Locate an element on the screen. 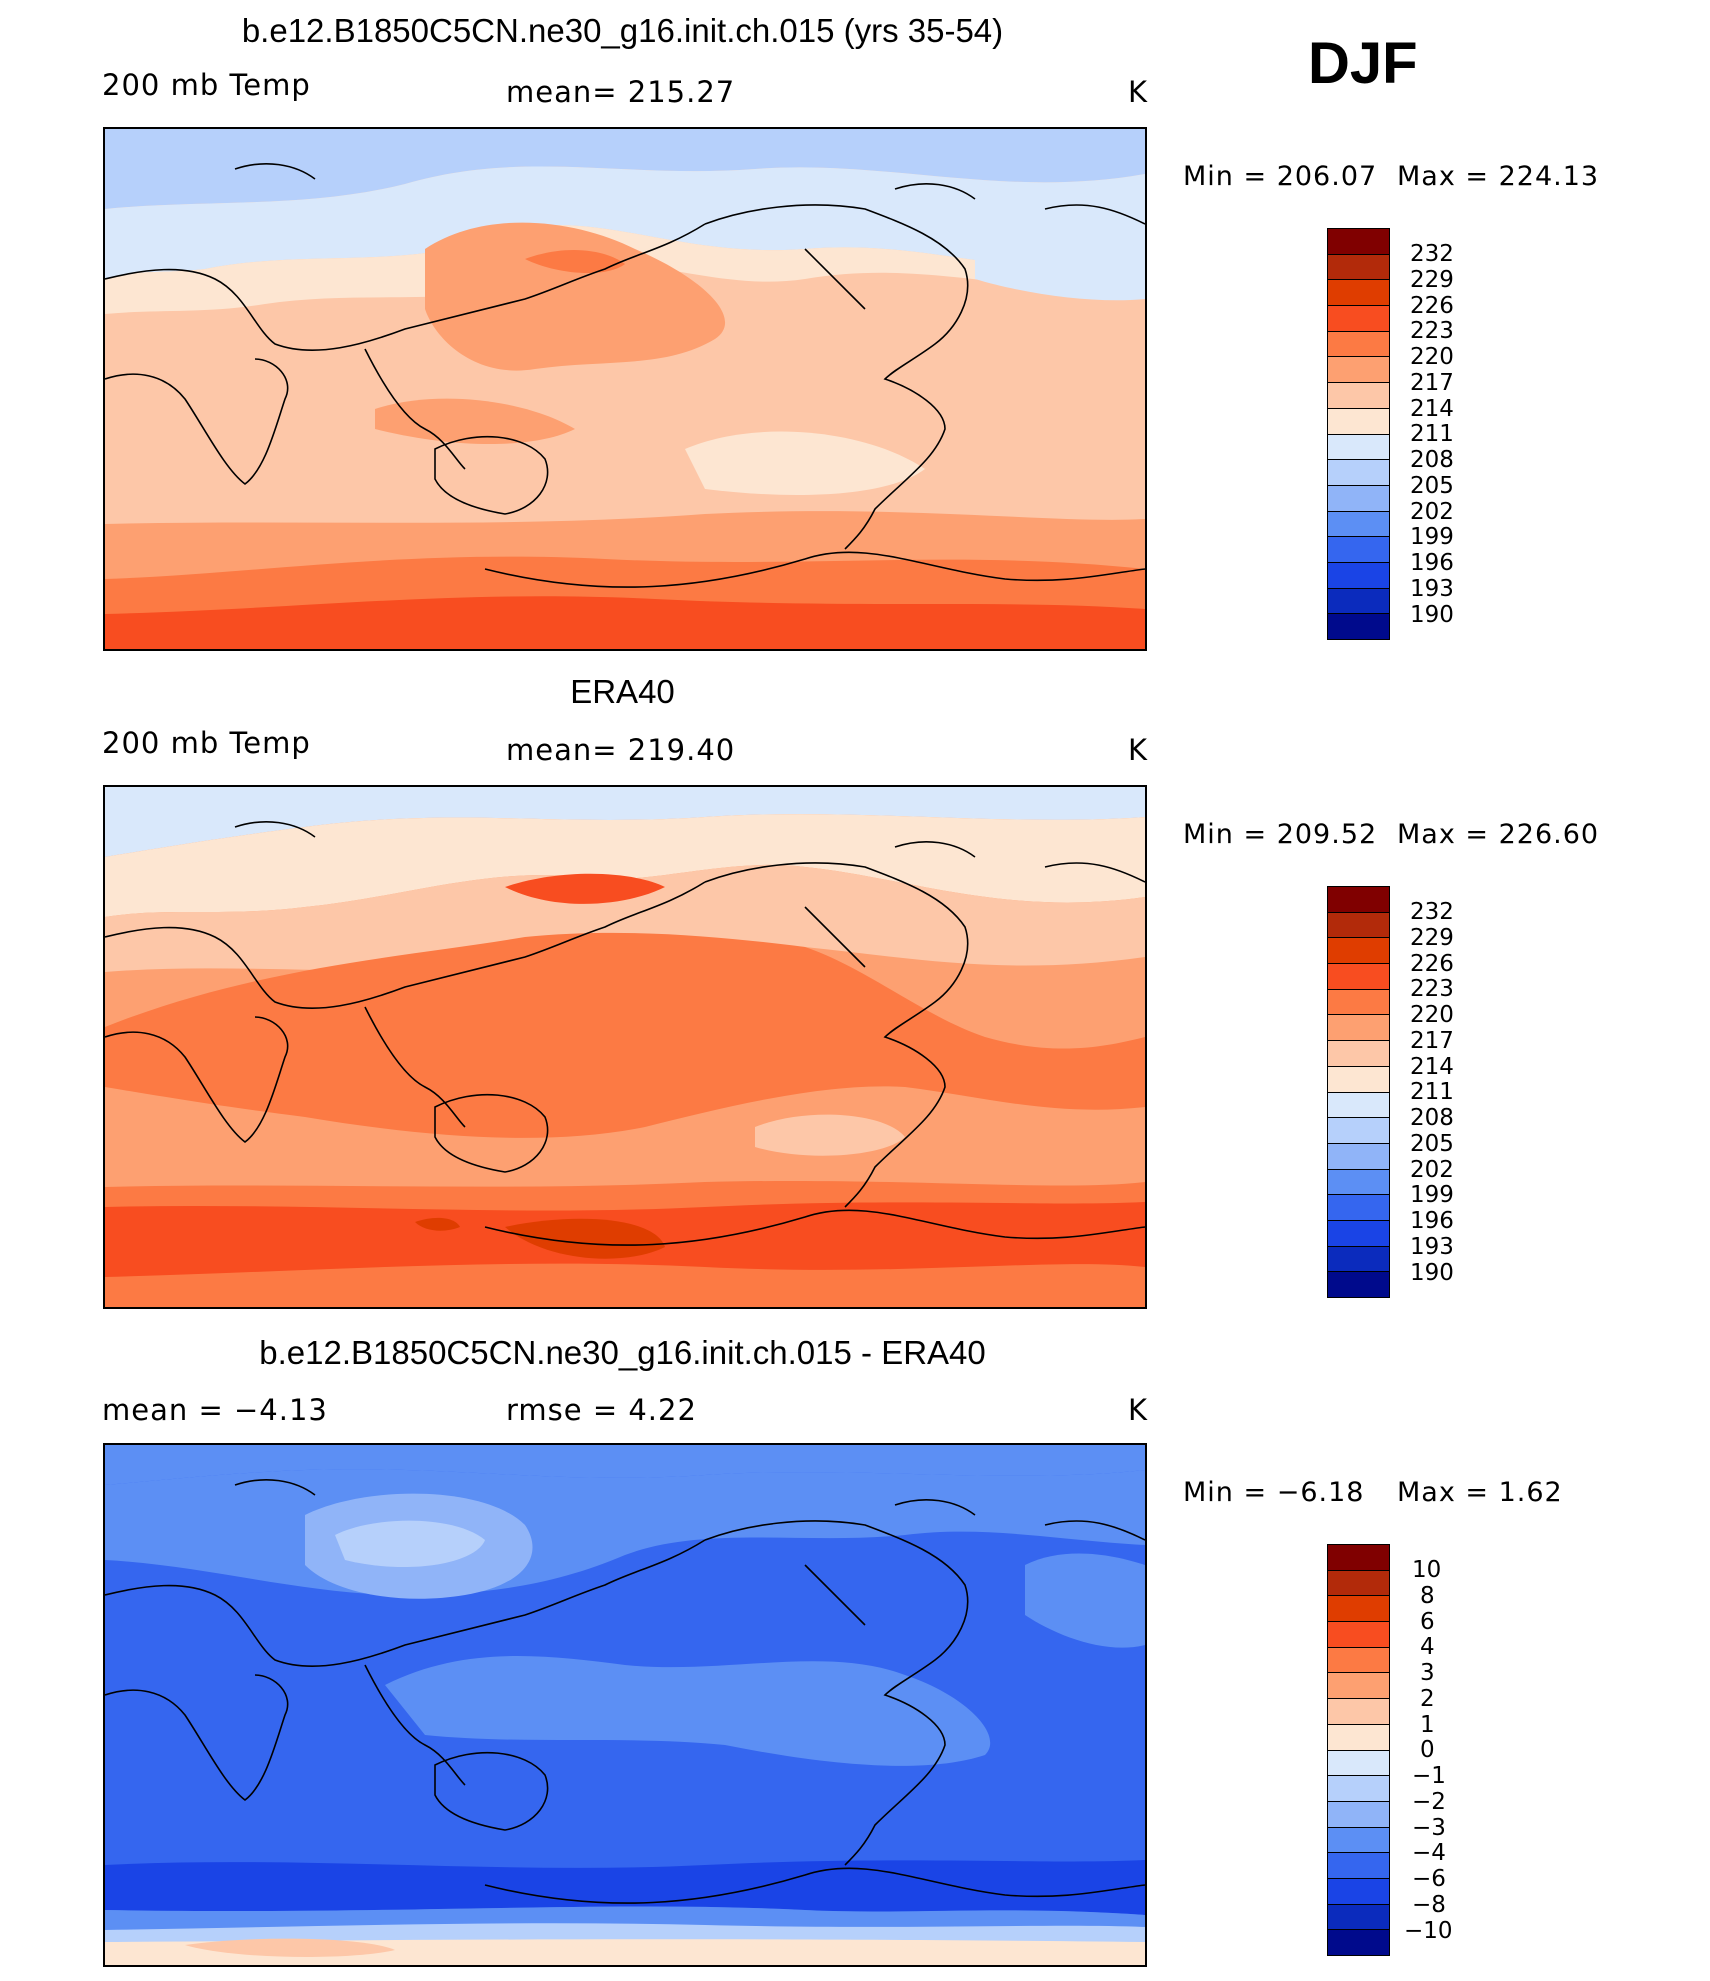 The image size is (1710, 1981). colorbar-tick-label: 205 is located at coordinates (1432, 1144).